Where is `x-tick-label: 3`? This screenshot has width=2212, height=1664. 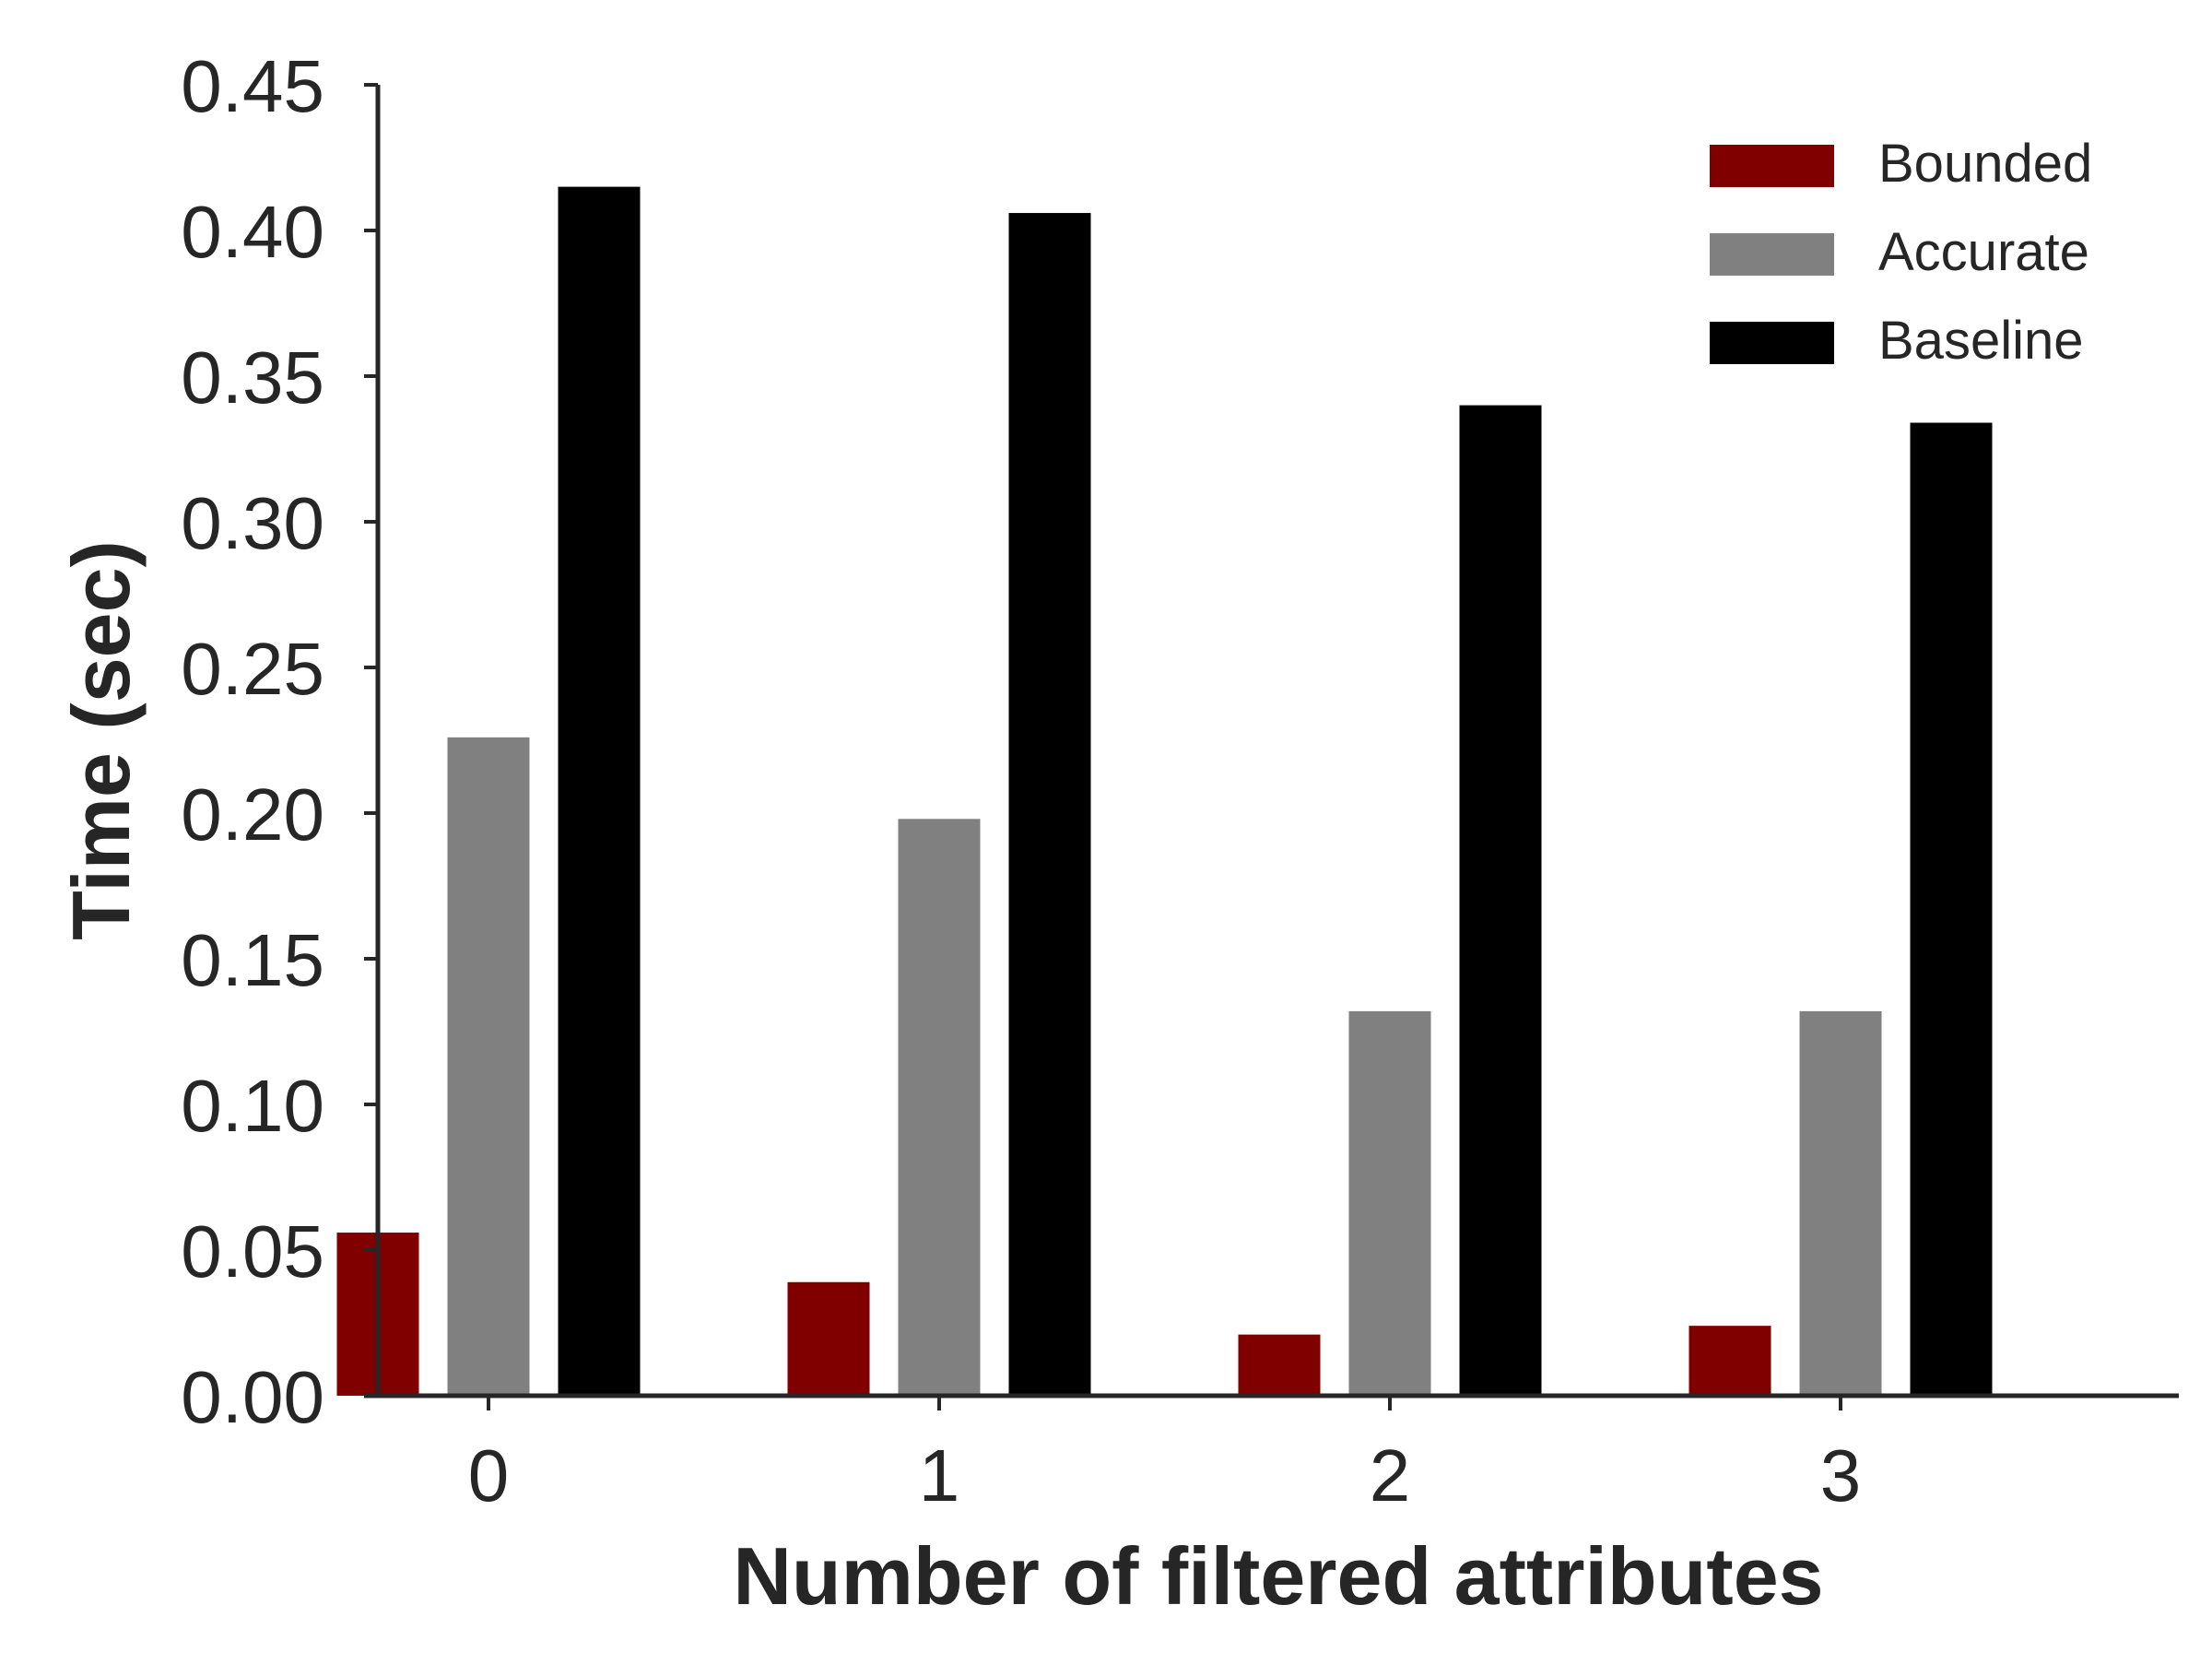
x-tick-label: 3 is located at coordinates (1841, 1475).